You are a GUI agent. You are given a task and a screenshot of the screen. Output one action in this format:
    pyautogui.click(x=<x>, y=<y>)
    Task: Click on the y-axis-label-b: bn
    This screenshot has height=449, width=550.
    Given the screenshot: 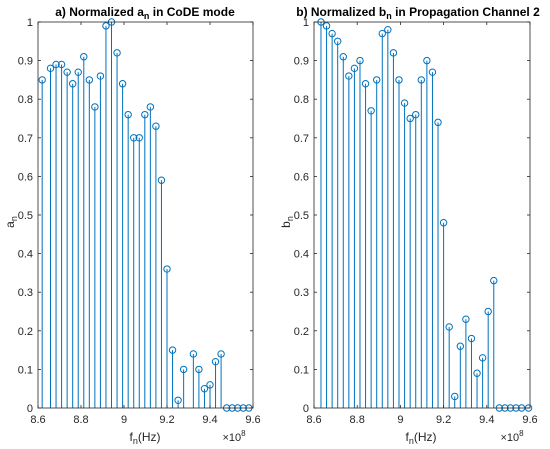 What is the action you would take?
    pyautogui.click(x=287, y=222)
    